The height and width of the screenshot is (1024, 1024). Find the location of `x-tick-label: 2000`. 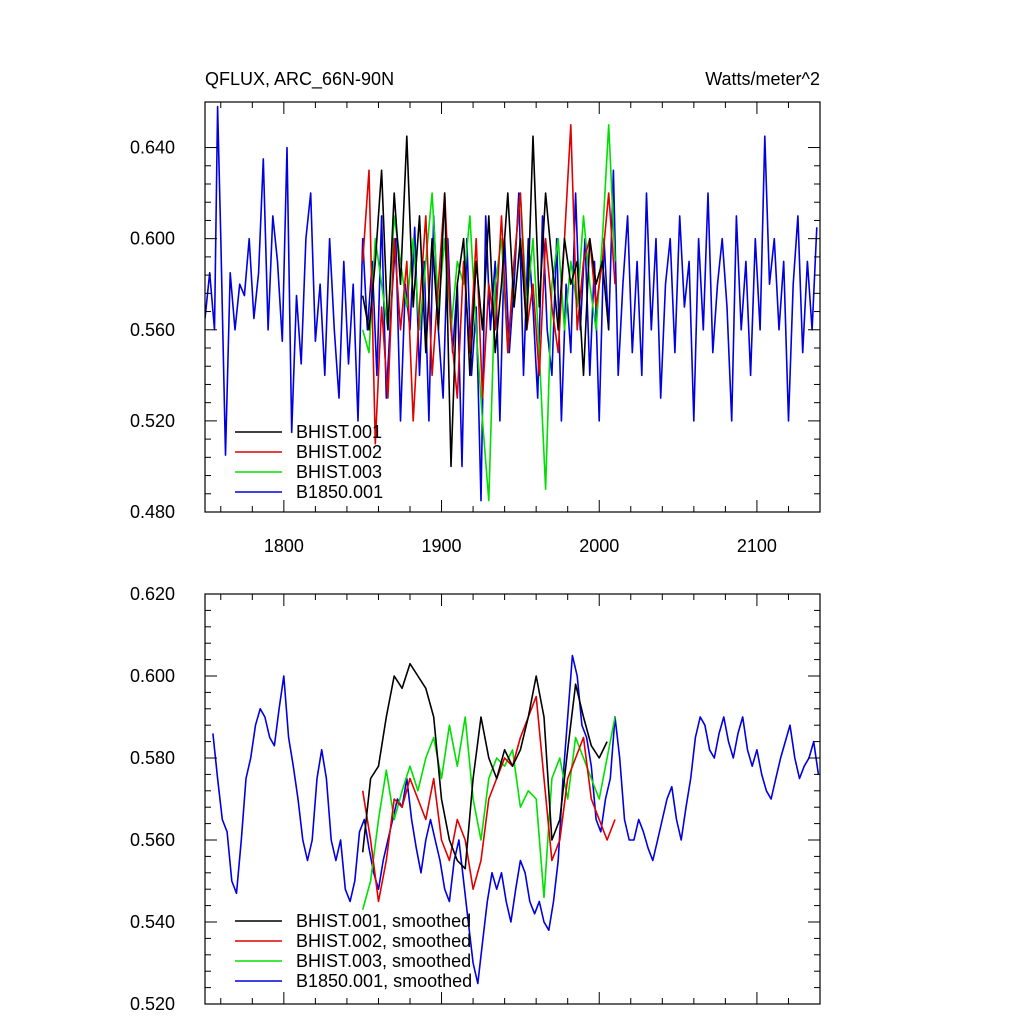

x-tick-label: 2000 is located at coordinates (599, 546).